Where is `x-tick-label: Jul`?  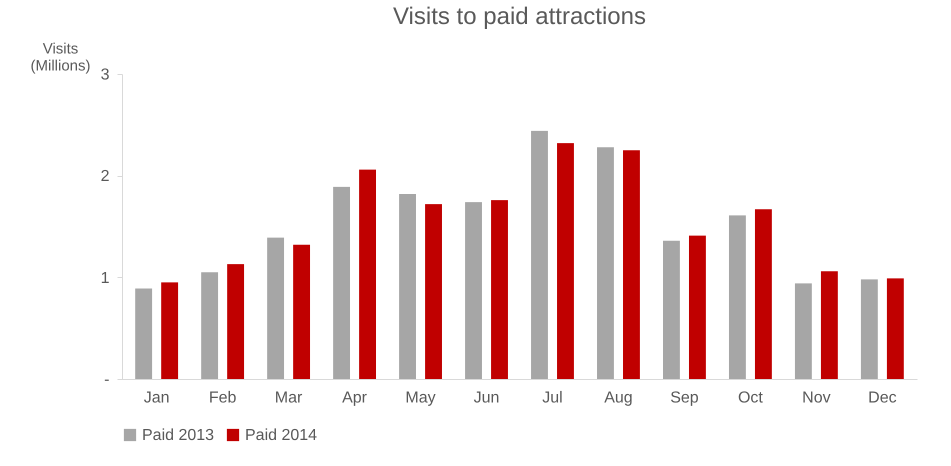 x-tick-label: Jul is located at coordinates (552, 398).